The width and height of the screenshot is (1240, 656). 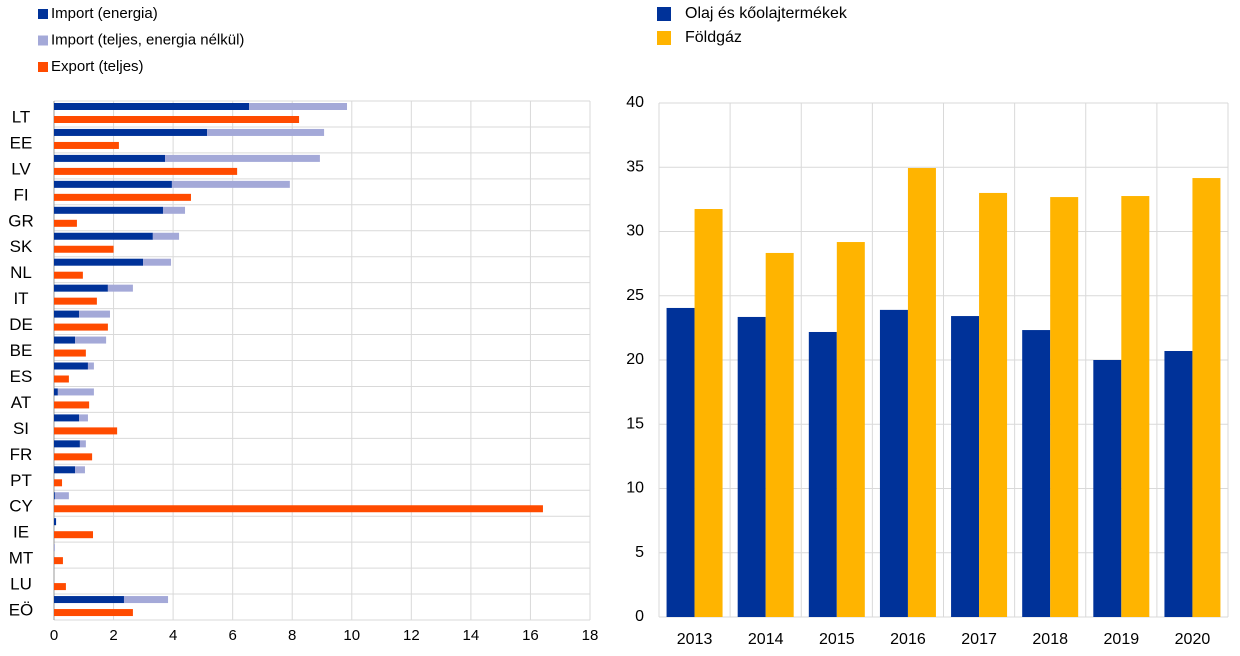 What do you see at coordinates (292, 635) in the screenshot?
I see `x-tick-label: 8` at bounding box center [292, 635].